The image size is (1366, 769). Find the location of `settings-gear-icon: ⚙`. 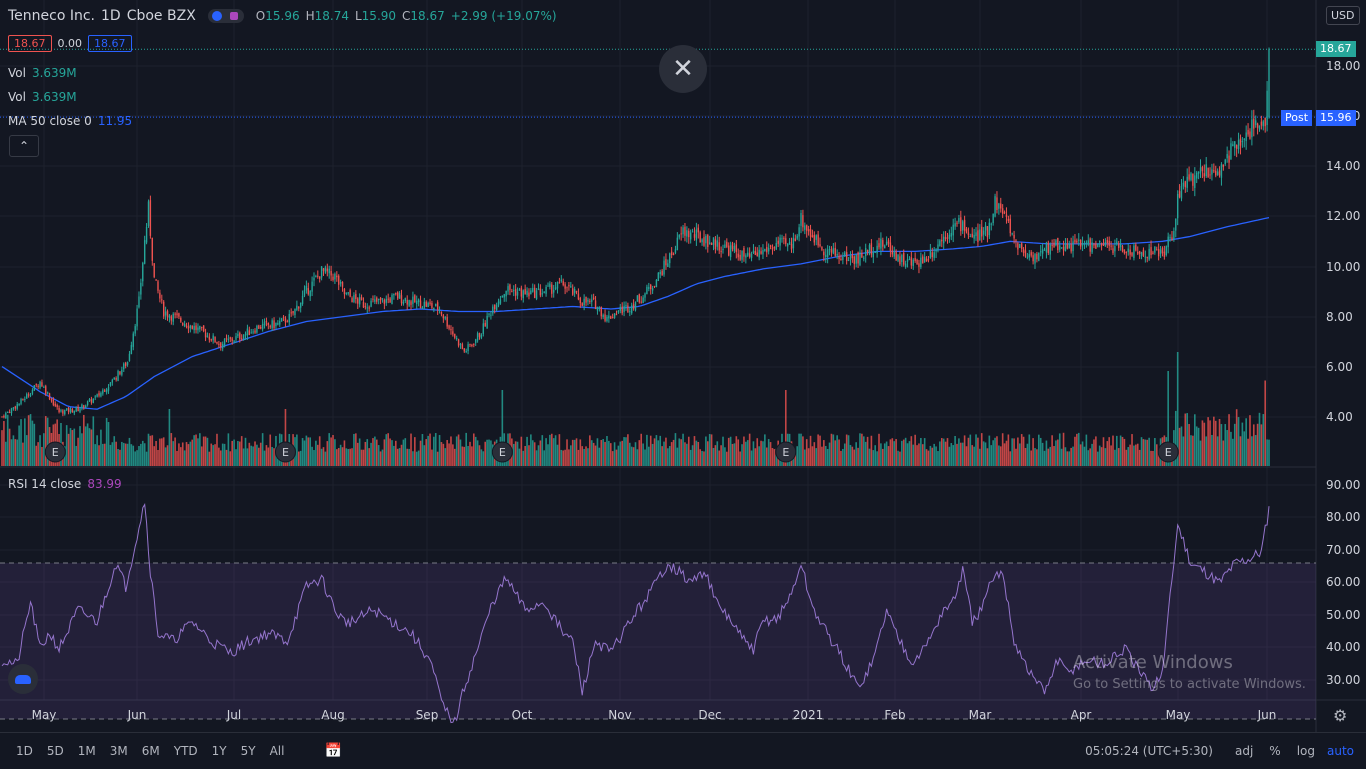

settings-gear-icon: ⚙ is located at coordinates (1340, 715).